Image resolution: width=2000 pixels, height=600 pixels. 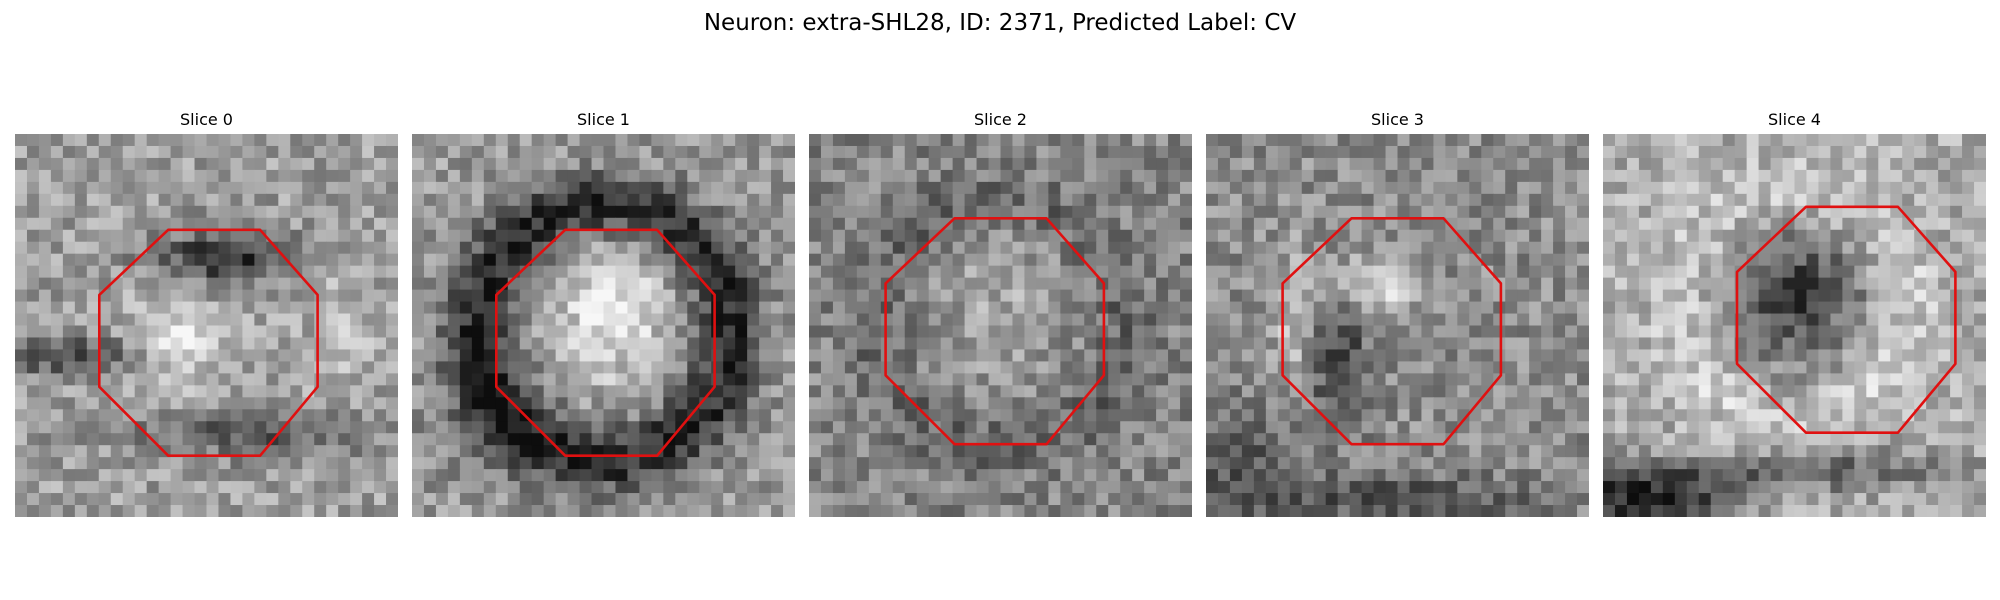 What do you see at coordinates (1397, 119) in the screenshot?
I see `slice-title-3: Slice 3` at bounding box center [1397, 119].